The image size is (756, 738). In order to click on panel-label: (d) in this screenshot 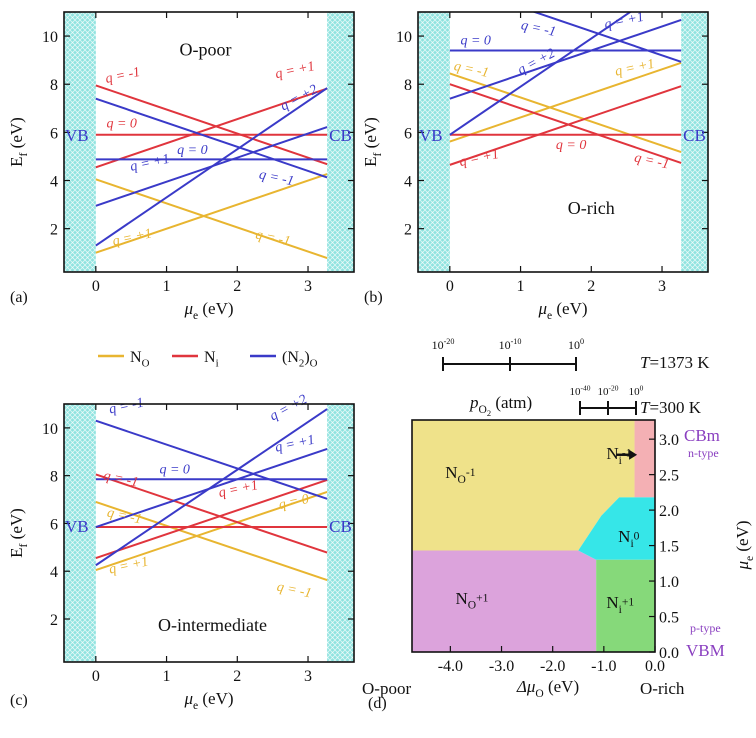, I will do `click(377, 703)`.